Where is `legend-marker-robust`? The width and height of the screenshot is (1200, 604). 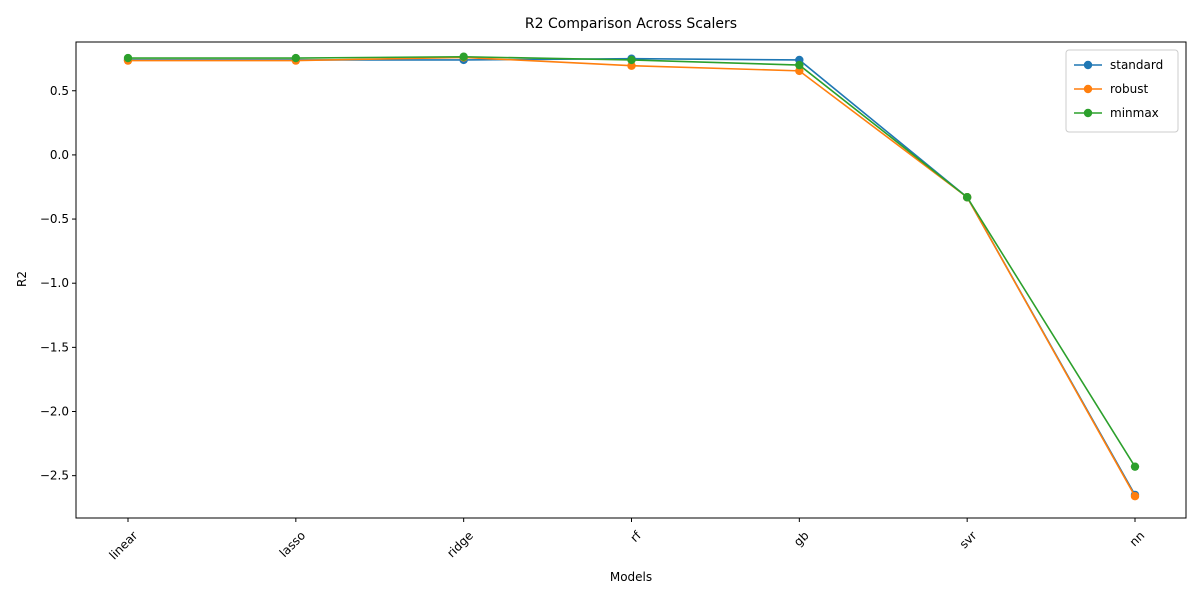
legend-marker-robust is located at coordinates (1088, 89).